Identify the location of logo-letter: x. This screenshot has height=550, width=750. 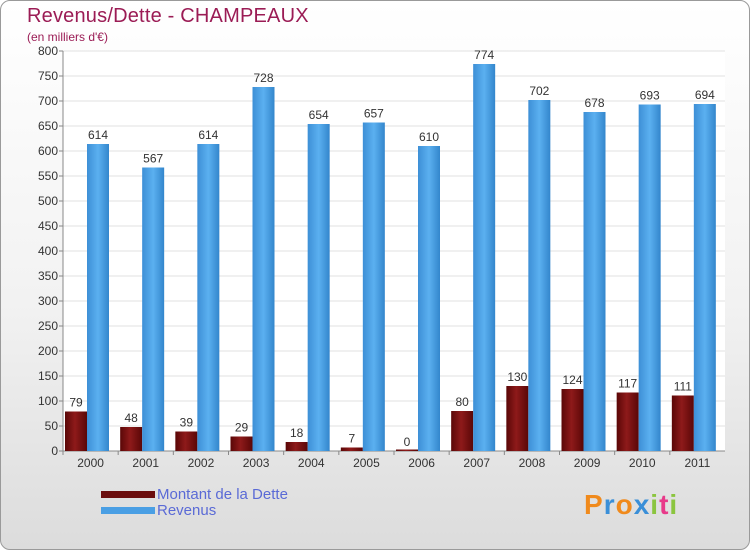
(642, 504).